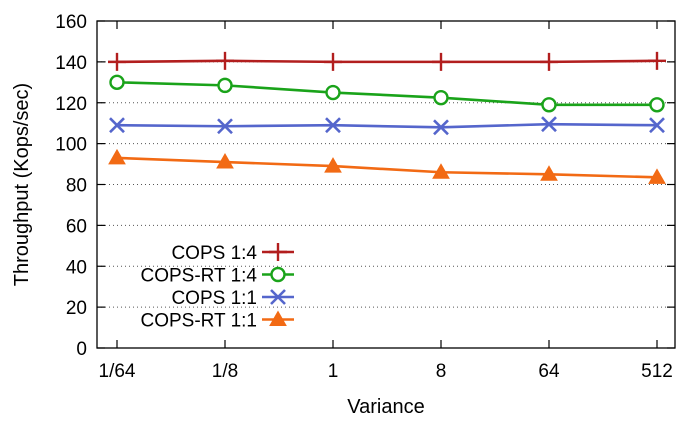 The width and height of the screenshot is (676, 421). I want to click on y-tick-label: 40, so click(76, 267).